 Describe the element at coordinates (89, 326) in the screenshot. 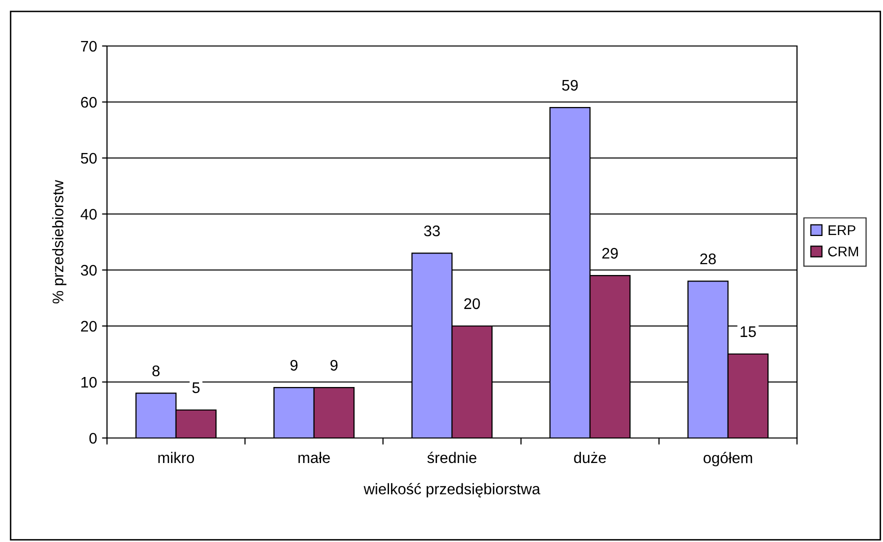

I see `y-tick-label: 20` at that location.